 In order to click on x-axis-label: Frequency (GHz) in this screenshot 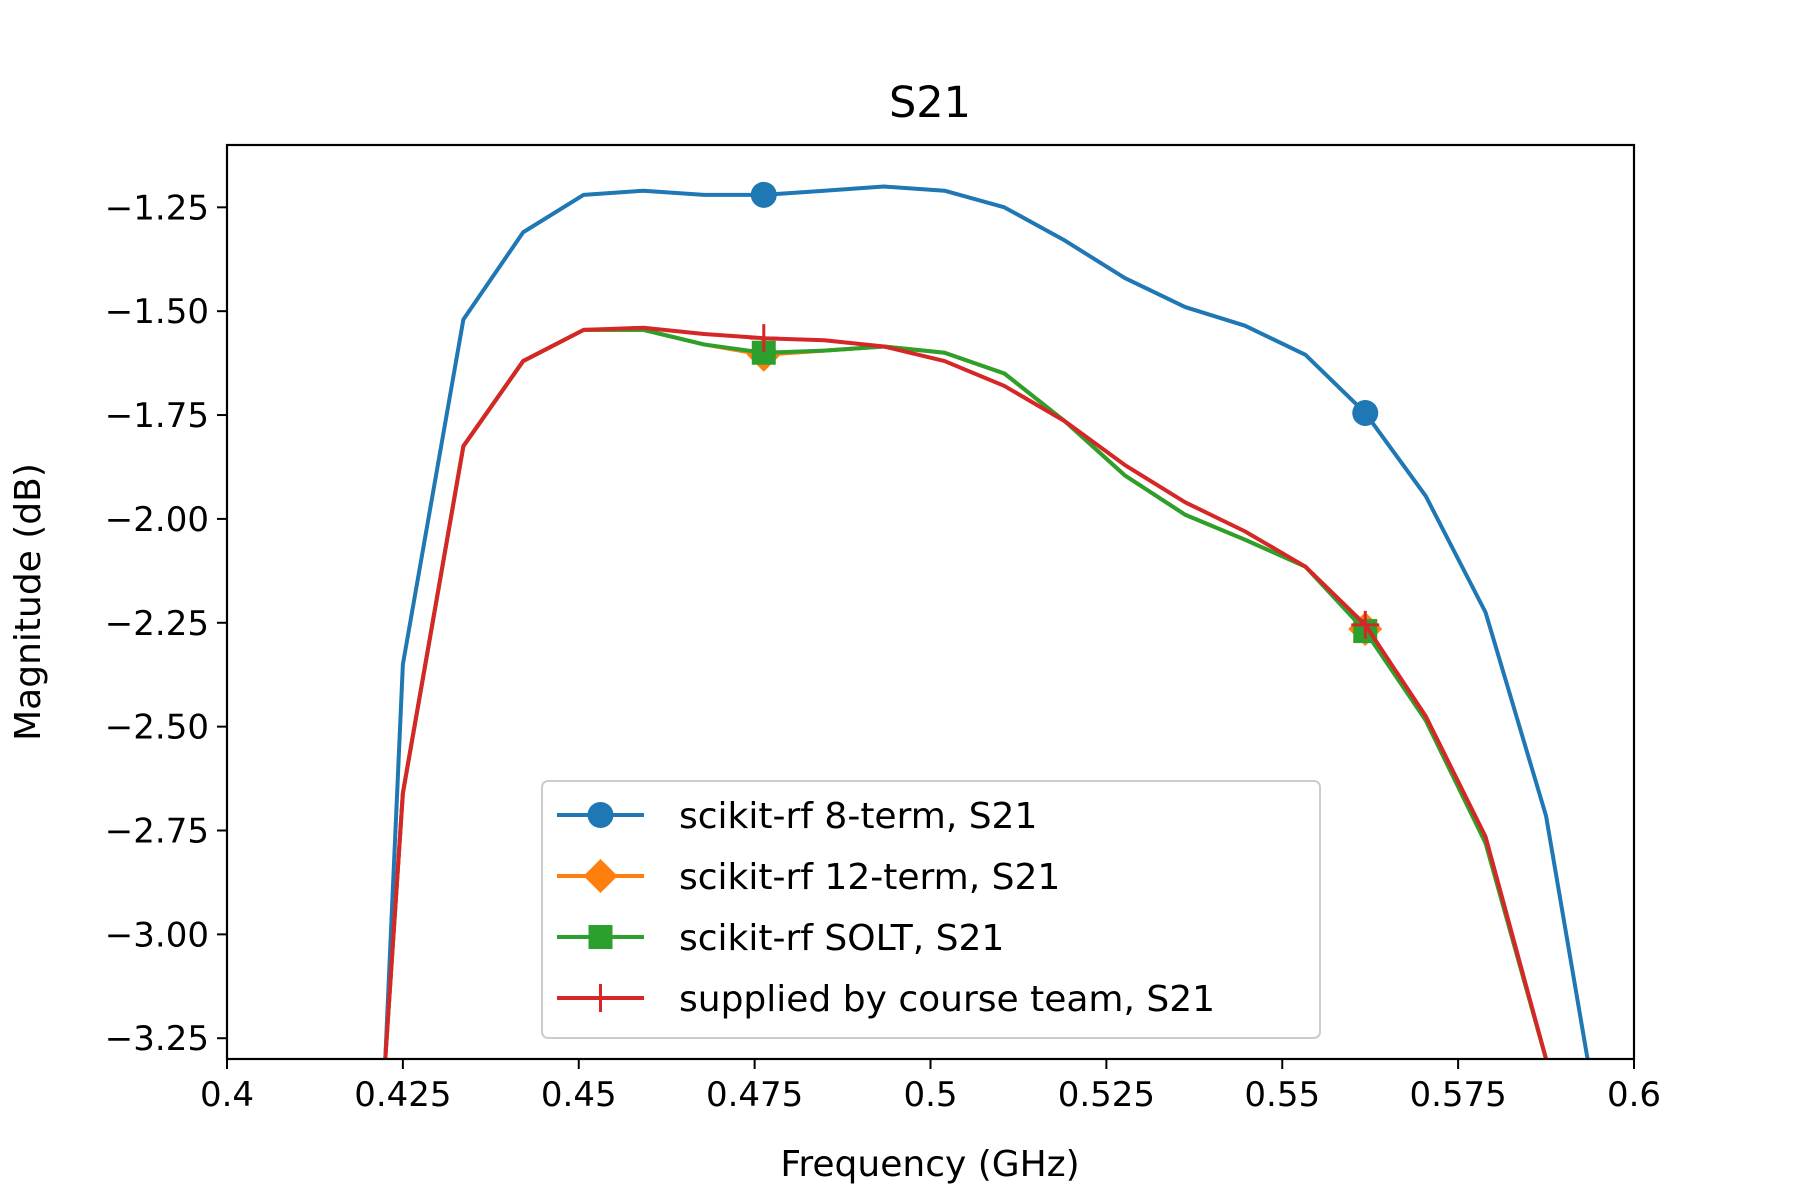, I will do `click(929, 1164)`.